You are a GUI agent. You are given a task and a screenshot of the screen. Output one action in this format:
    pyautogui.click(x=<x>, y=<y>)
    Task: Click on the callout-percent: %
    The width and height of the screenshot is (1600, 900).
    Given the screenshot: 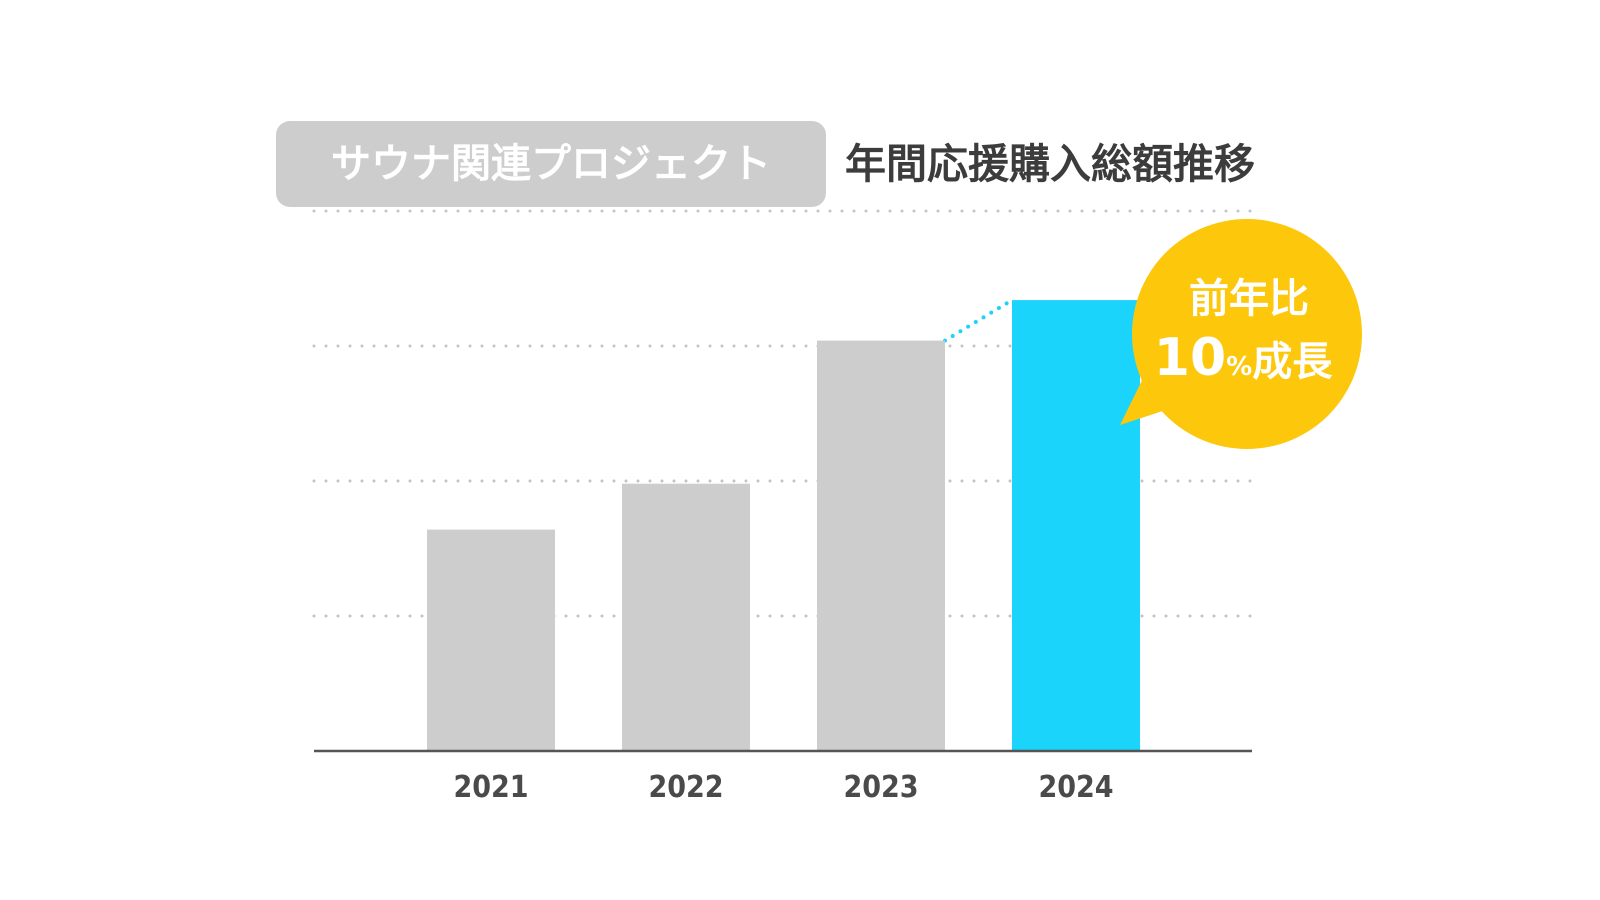 What is the action you would take?
    pyautogui.click(x=1239, y=367)
    